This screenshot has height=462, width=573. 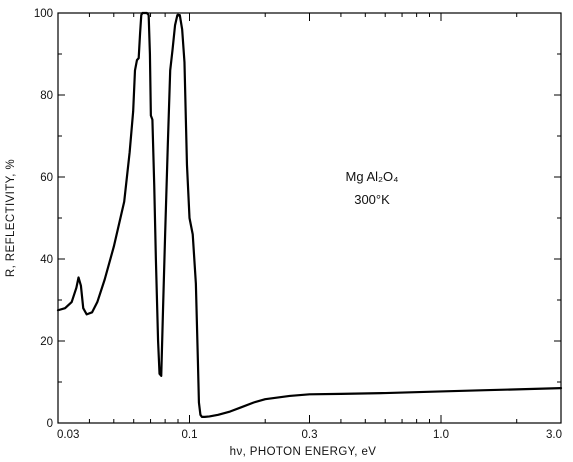 What do you see at coordinates (50, 424) in the screenshot?
I see `y-tick-label: 0` at bounding box center [50, 424].